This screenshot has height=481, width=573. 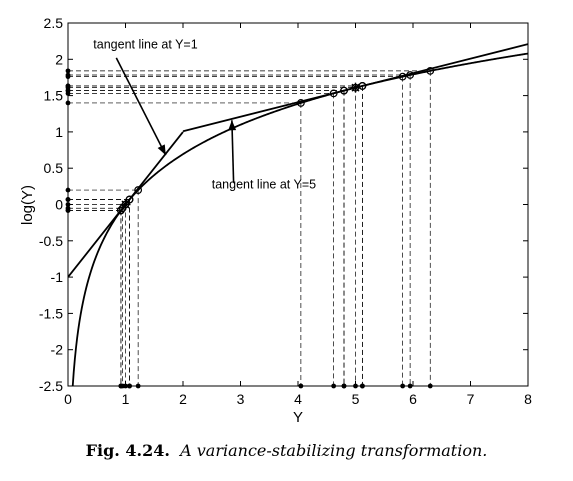 What do you see at coordinates (54, 96) in the screenshot?
I see `y-tick-label: 1.5` at bounding box center [54, 96].